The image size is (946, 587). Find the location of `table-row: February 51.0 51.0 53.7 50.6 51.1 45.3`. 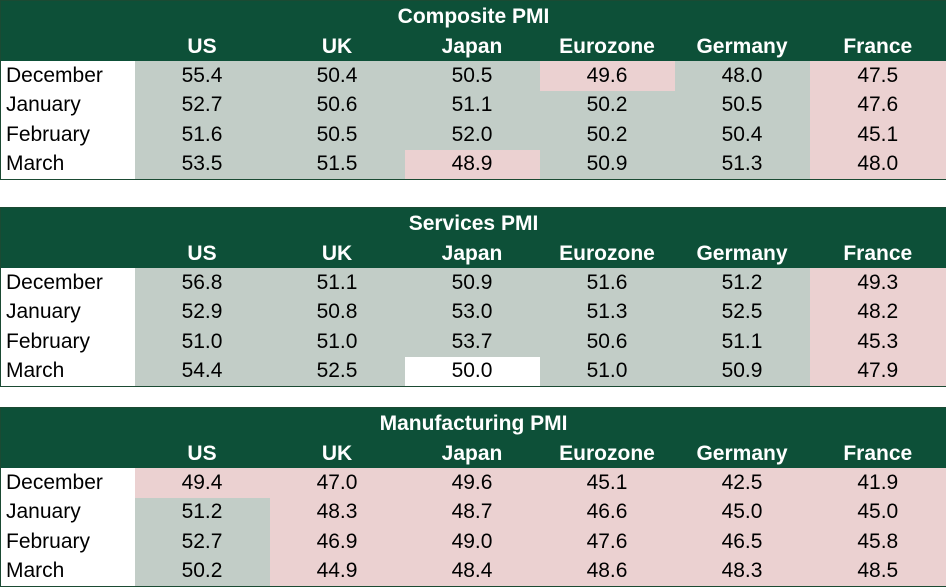

table-row: February 51.0 51.0 53.7 50.6 51.1 45.3 is located at coordinates (473, 342).